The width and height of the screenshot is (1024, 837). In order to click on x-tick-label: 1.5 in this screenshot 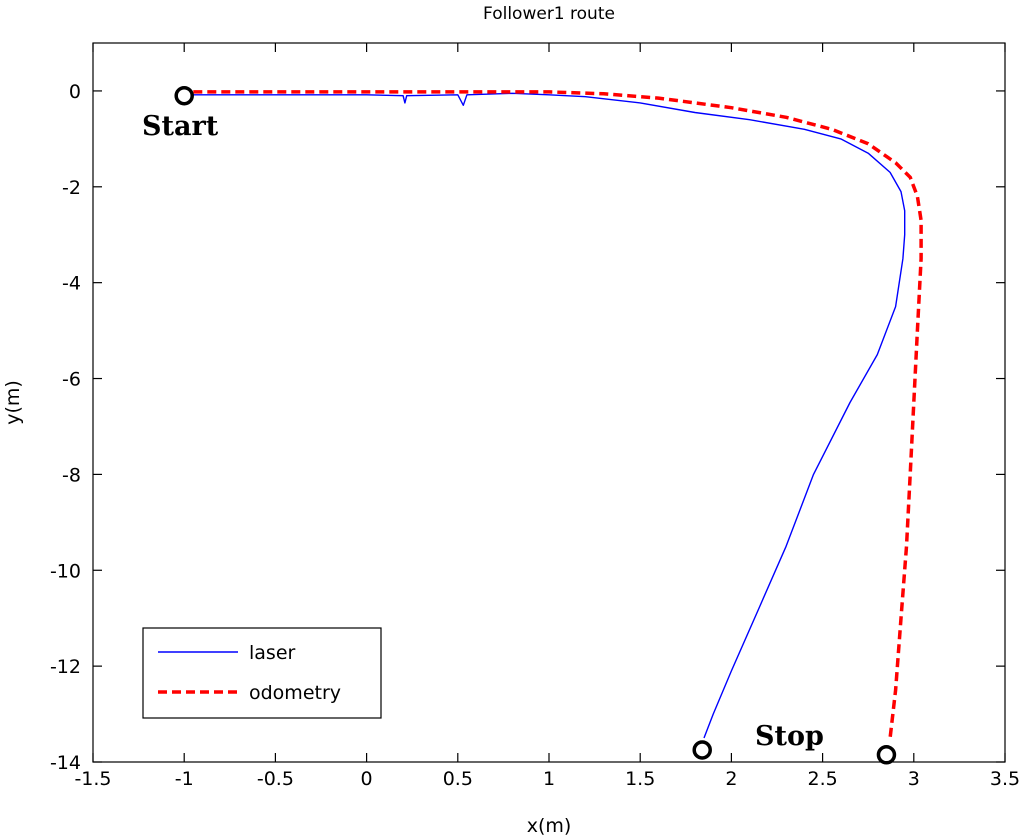, I will do `click(640, 779)`.